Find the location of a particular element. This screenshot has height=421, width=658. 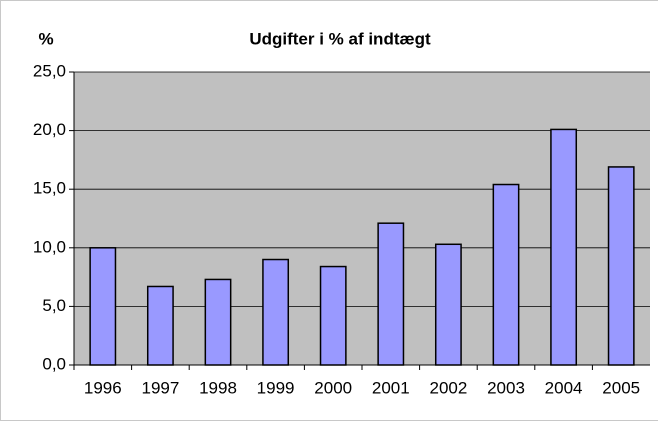

y-axis-label: % is located at coordinates (45, 38).